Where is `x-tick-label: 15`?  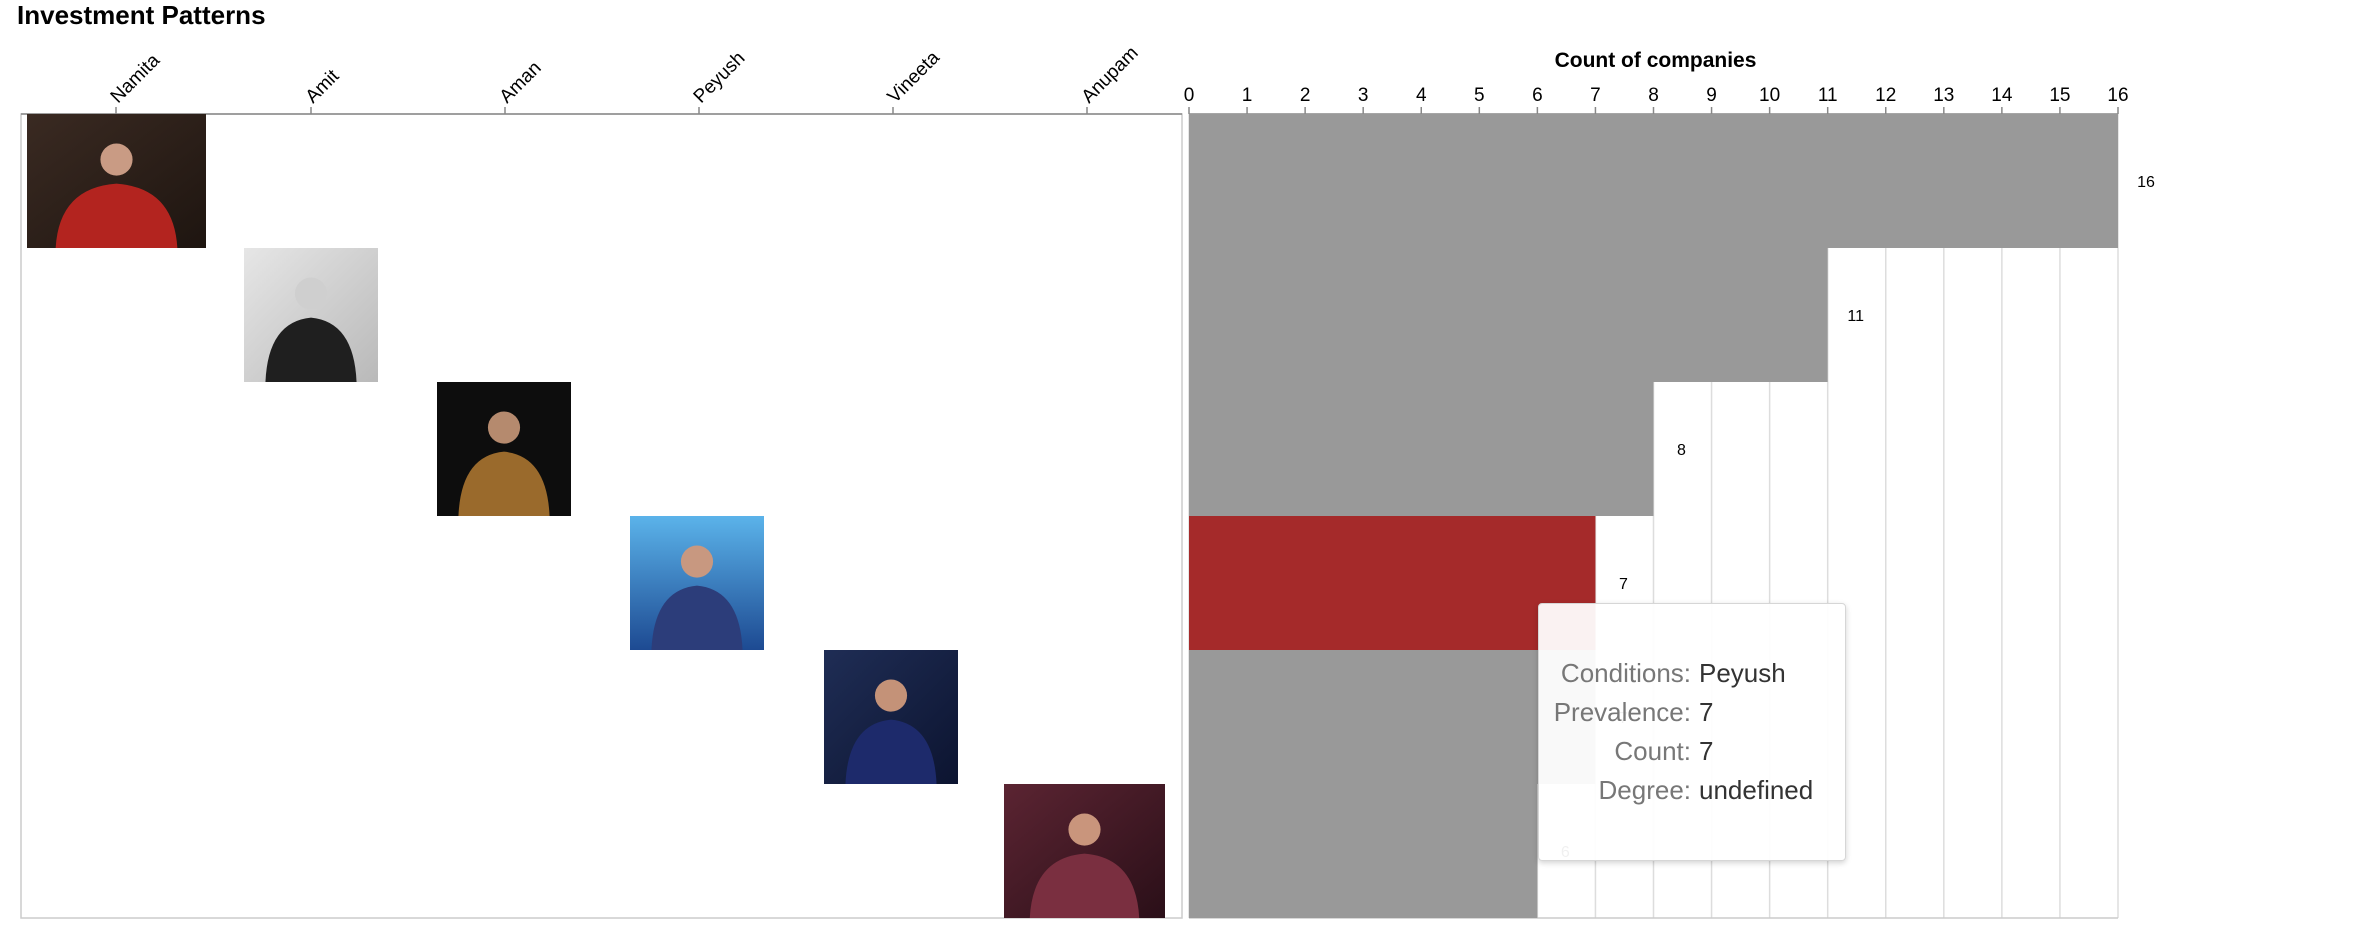
x-tick-label: 15 is located at coordinates (2059, 95).